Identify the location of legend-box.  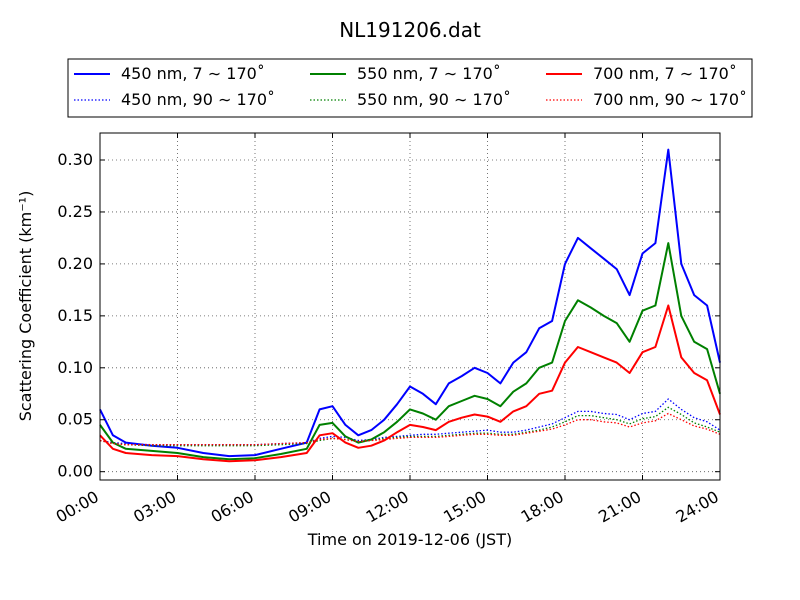
(410, 88).